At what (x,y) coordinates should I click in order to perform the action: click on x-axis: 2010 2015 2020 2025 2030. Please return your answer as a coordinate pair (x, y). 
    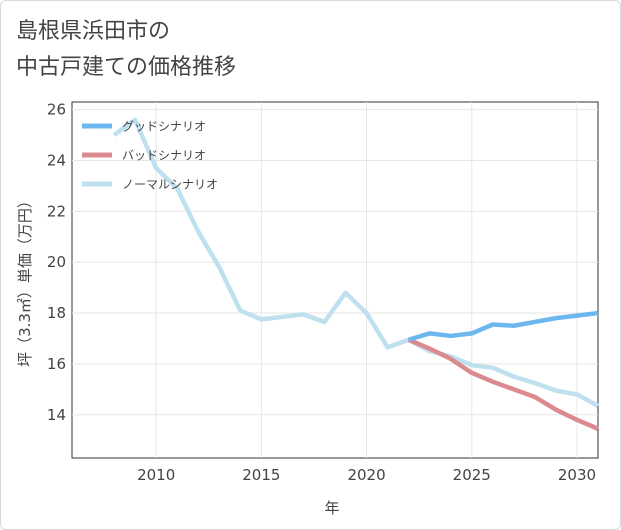
    Looking at the image, I should click on (366, 475).